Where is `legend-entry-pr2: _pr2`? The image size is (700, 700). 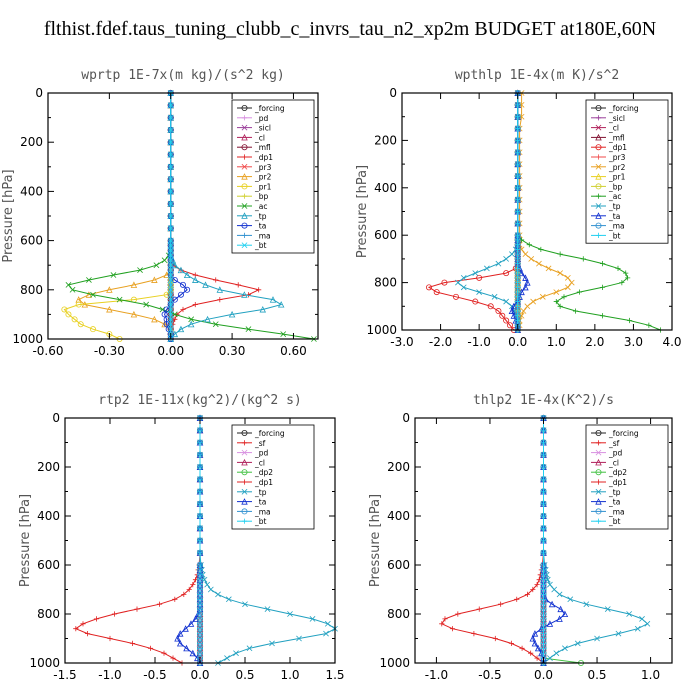 legend-entry-pr2: _pr2 is located at coordinates (608, 167).